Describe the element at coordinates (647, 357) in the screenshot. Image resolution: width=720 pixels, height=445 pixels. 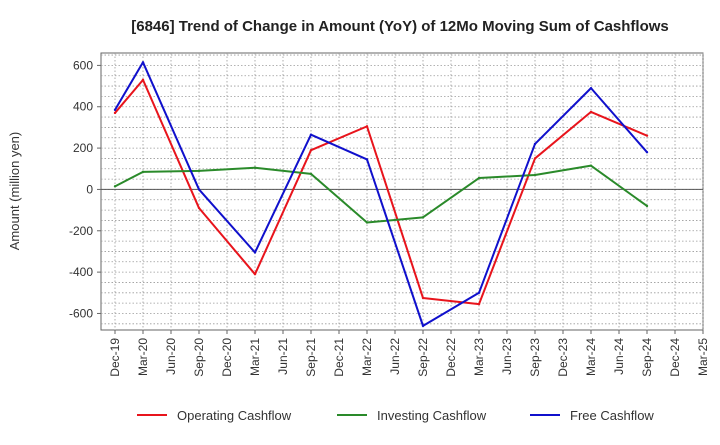
I see `x-tick-label: Sep-24` at that location.